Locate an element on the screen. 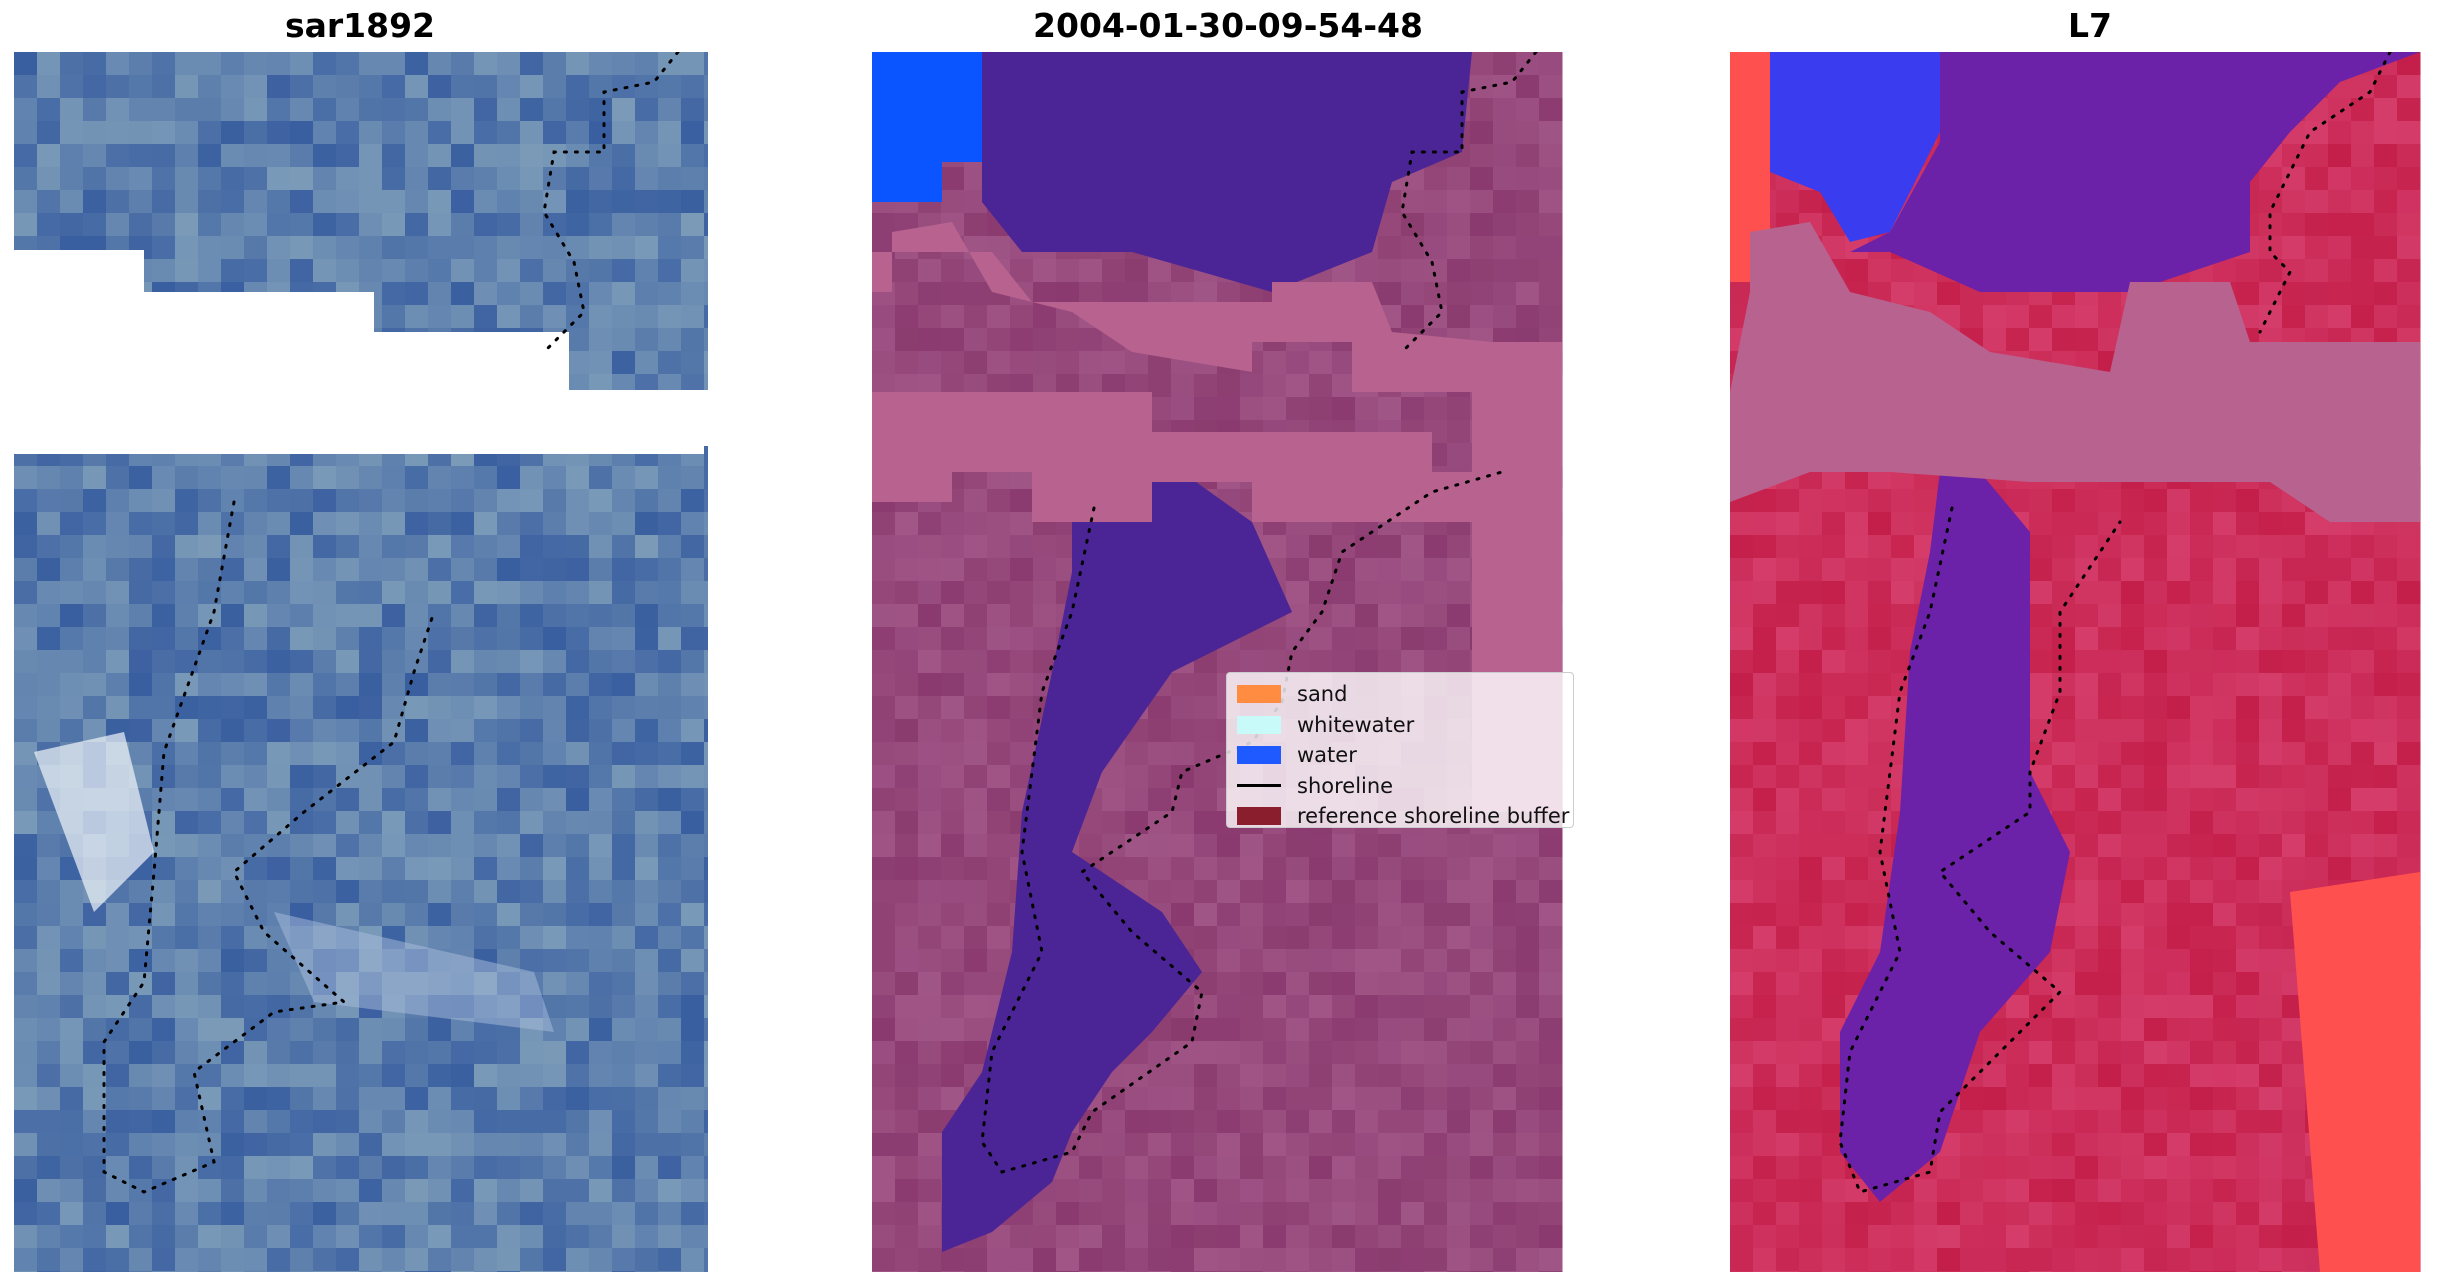 This screenshot has width=2455, height=1283. legend-item-water: water is located at coordinates (1400, 755).